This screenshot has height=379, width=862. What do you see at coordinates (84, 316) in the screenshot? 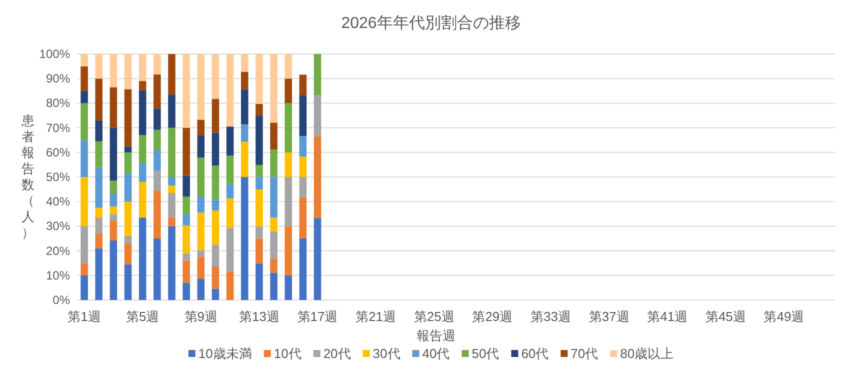
I see `x-tick-label: 第1週` at bounding box center [84, 316].